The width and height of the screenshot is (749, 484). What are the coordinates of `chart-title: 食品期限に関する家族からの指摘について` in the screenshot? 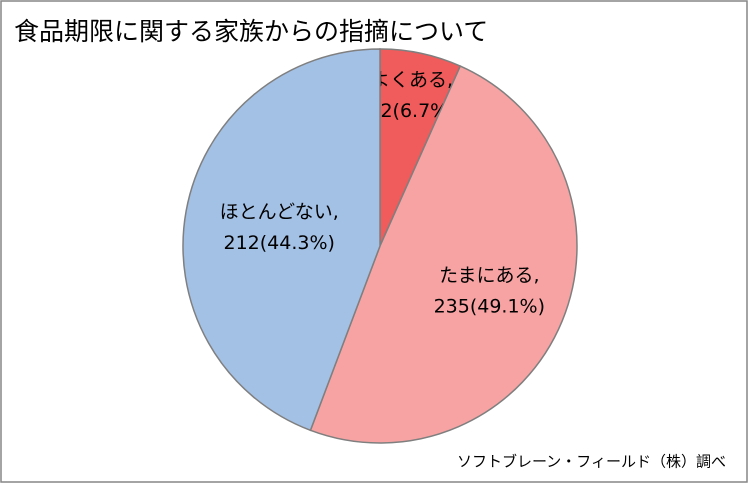 It's located at (251, 31).